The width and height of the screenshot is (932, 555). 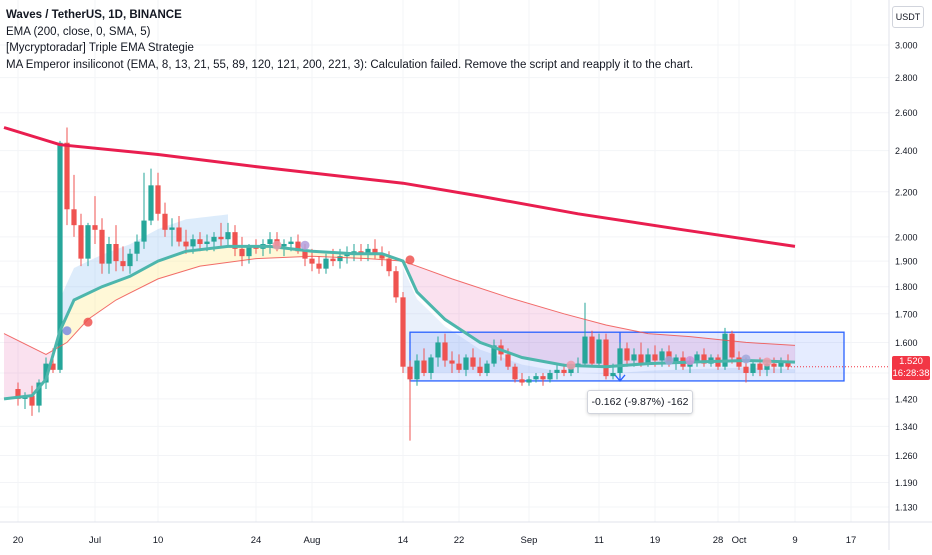 I want to click on measure-label: -0.162 (-9.87%) -162, so click(x=640, y=402).